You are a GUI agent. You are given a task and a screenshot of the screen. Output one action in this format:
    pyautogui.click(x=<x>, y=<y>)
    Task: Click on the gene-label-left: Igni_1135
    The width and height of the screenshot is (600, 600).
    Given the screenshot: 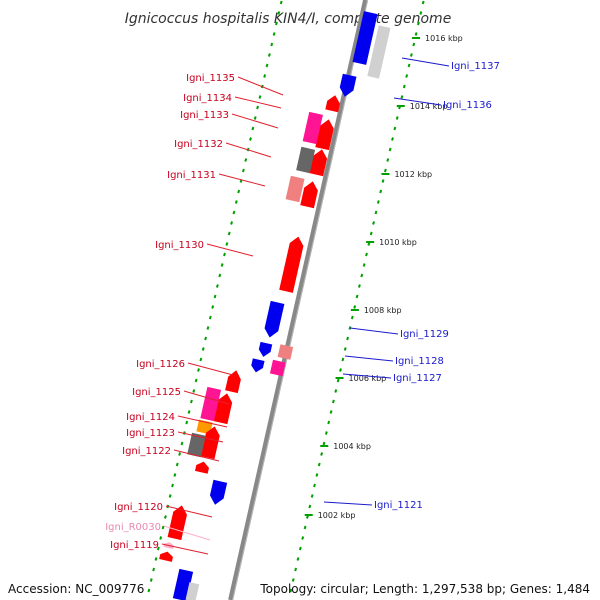 What is the action you would take?
    pyautogui.click(x=210, y=78)
    